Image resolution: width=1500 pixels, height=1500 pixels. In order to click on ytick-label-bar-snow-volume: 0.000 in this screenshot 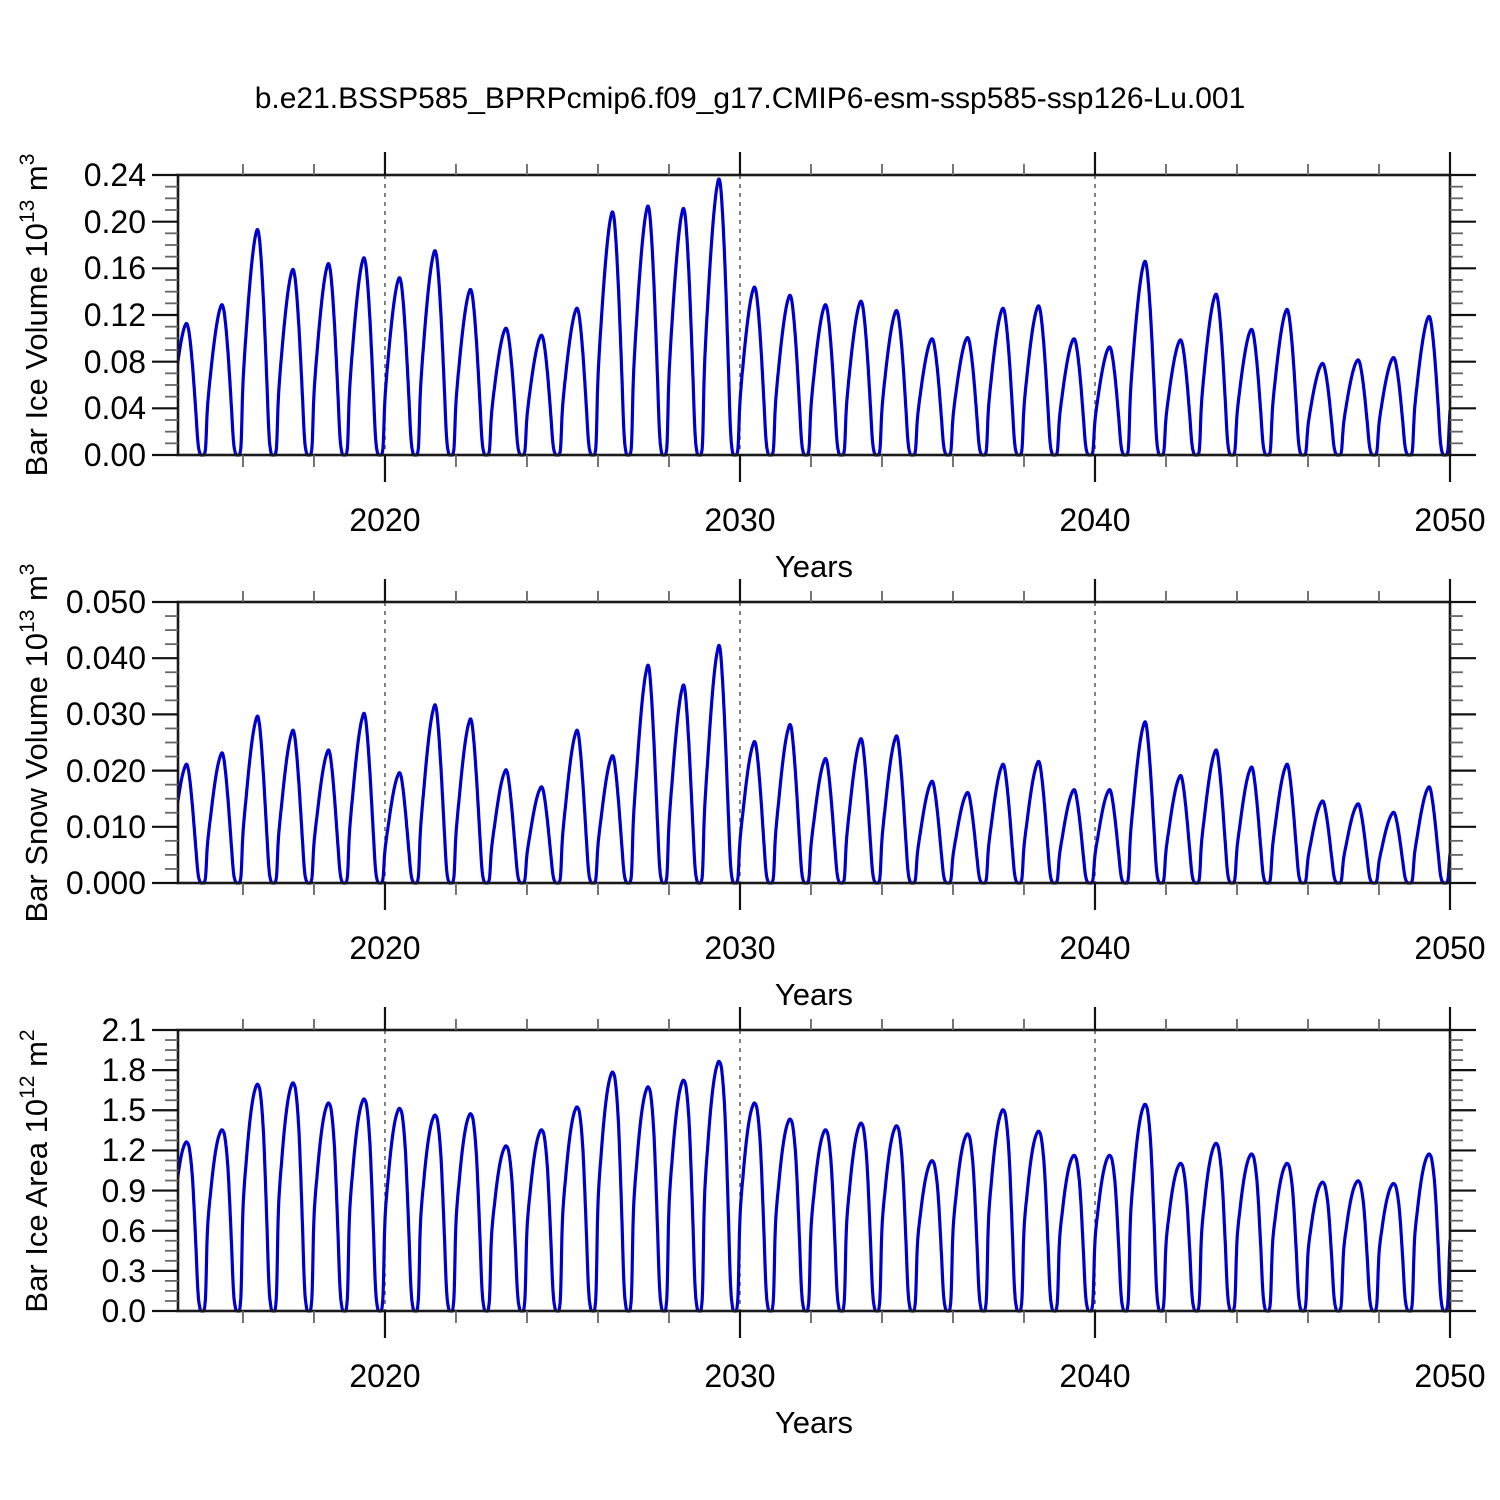, I will do `click(105, 883)`.